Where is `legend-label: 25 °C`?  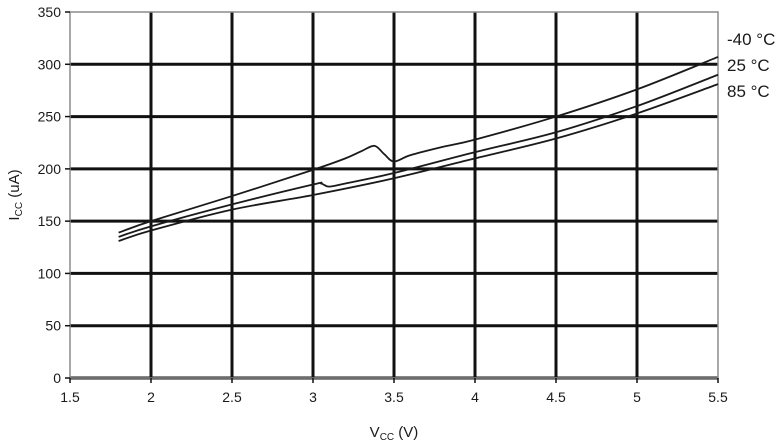 legend-label: 25 °C is located at coordinates (748, 65).